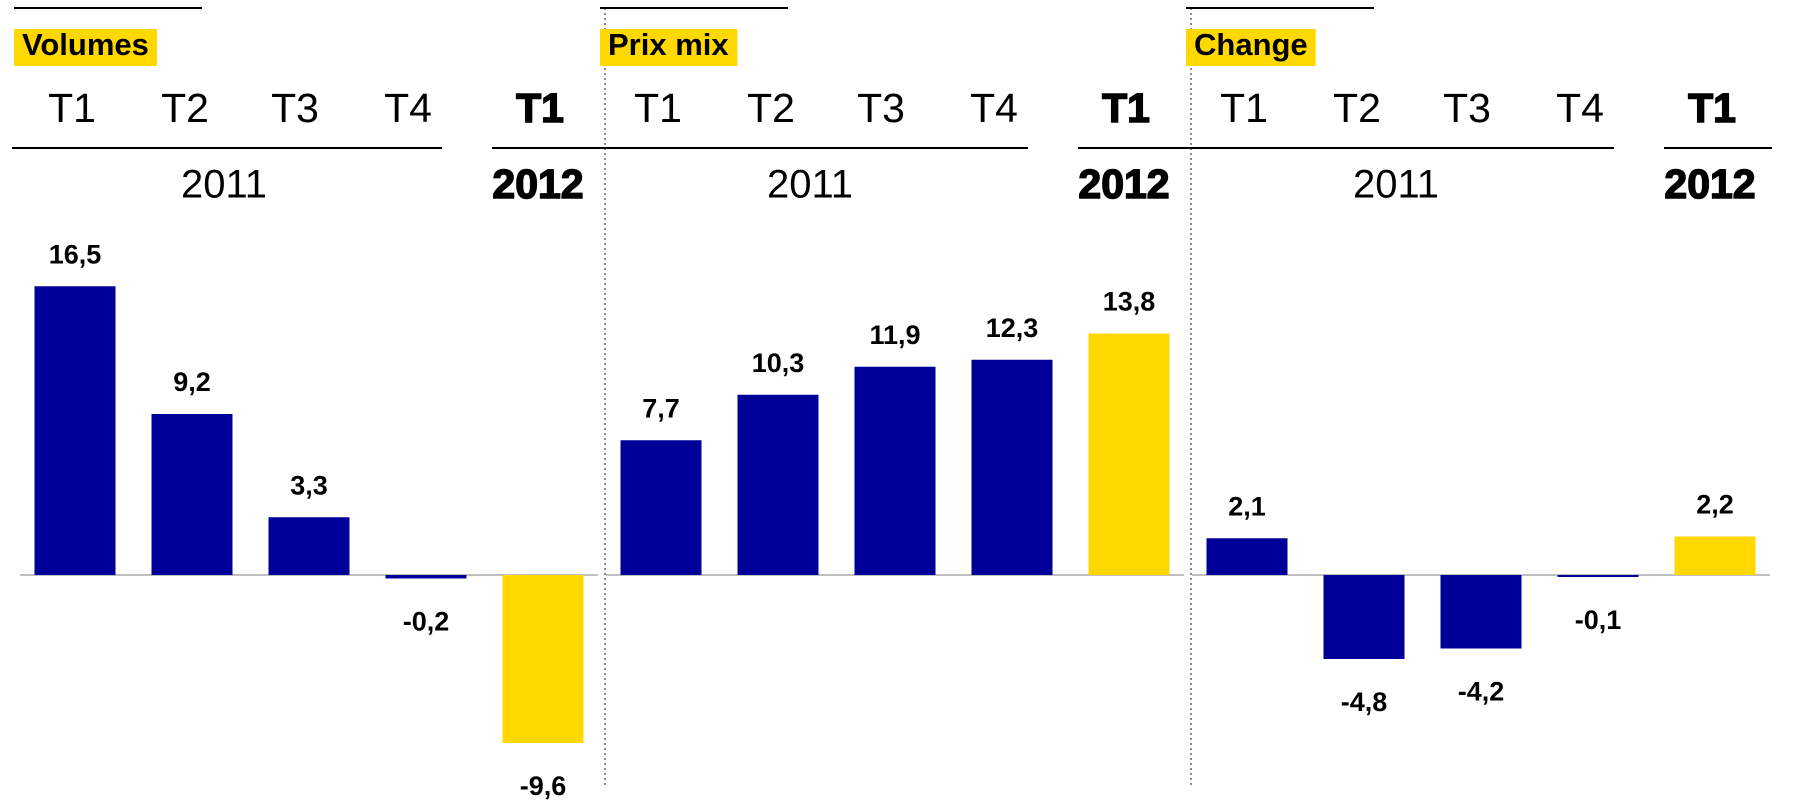 This screenshot has height=802, width=1802. What do you see at coordinates (778, 363) in the screenshot?
I see `value-label: 10,3` at bounding box center [778, 363].